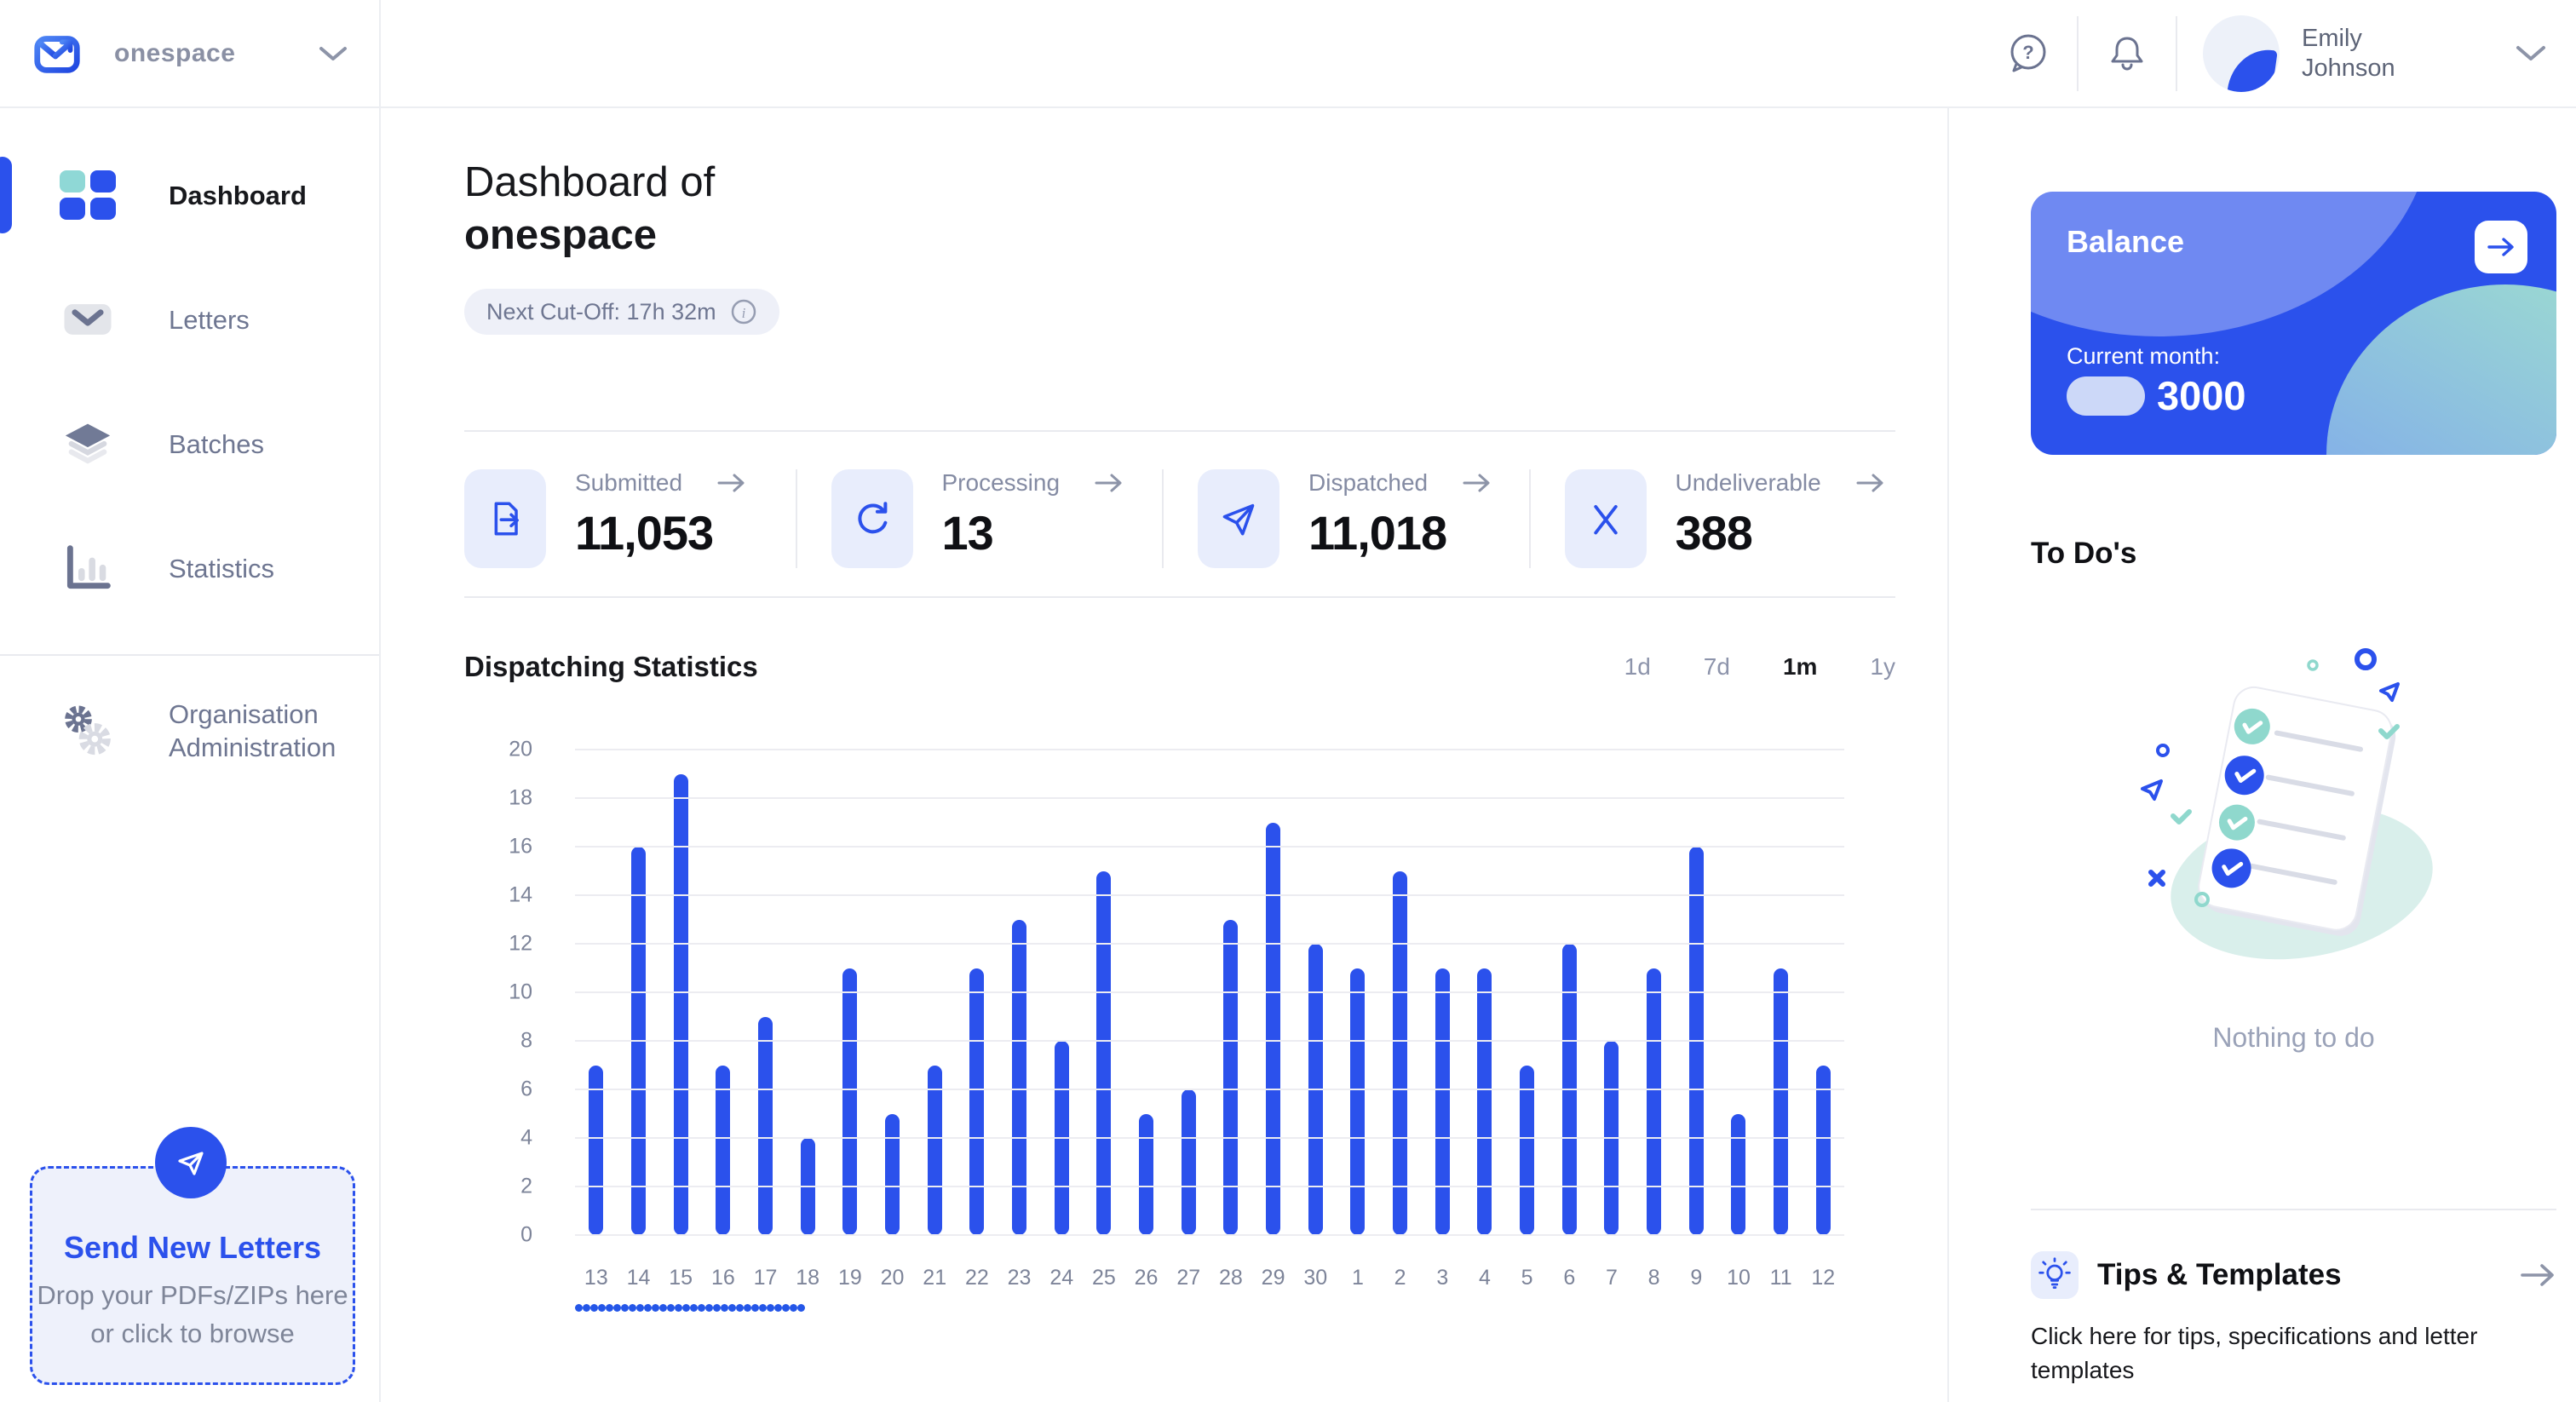 Image resolution: width=2576 pixels, height=1402 pixels. Describe the element at coordinates (1780, 1278) in the screenshot. I see `x-tick-label: 11` at that location.